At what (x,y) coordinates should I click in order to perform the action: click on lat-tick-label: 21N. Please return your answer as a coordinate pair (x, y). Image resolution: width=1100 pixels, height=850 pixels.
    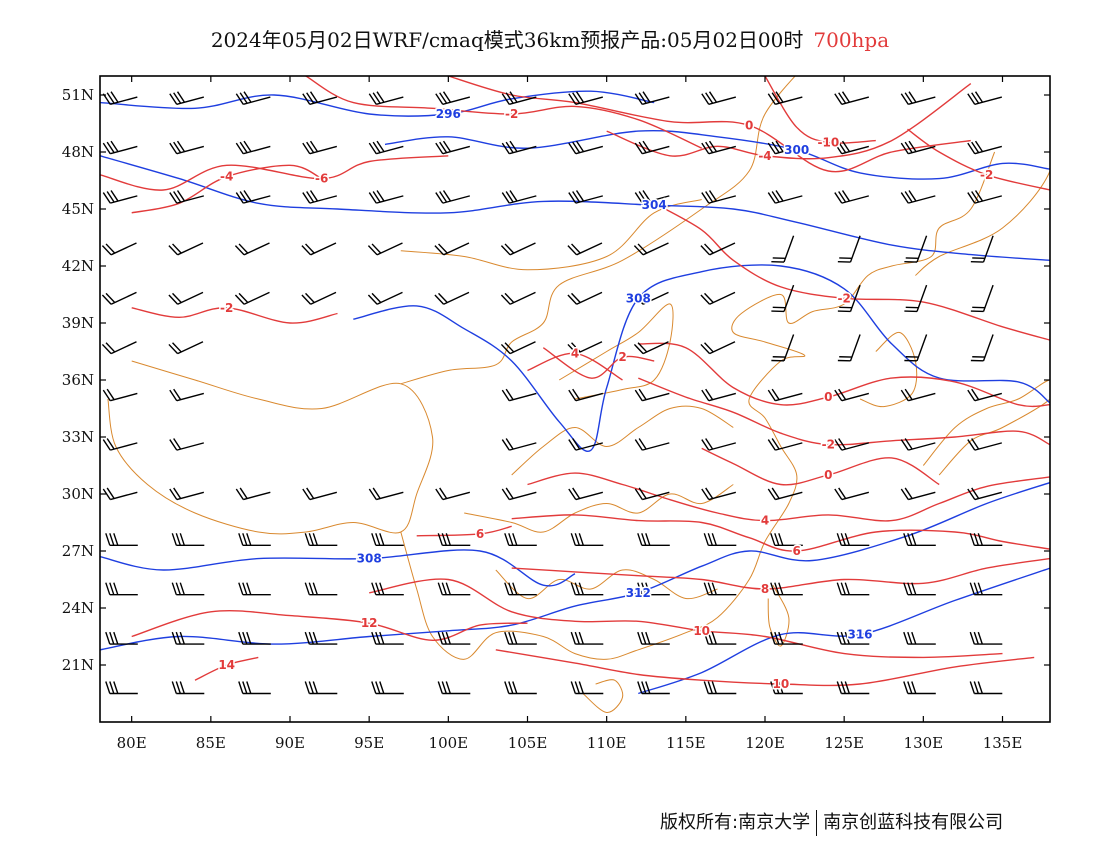
    Looking at the image, I should click on (78, 665).